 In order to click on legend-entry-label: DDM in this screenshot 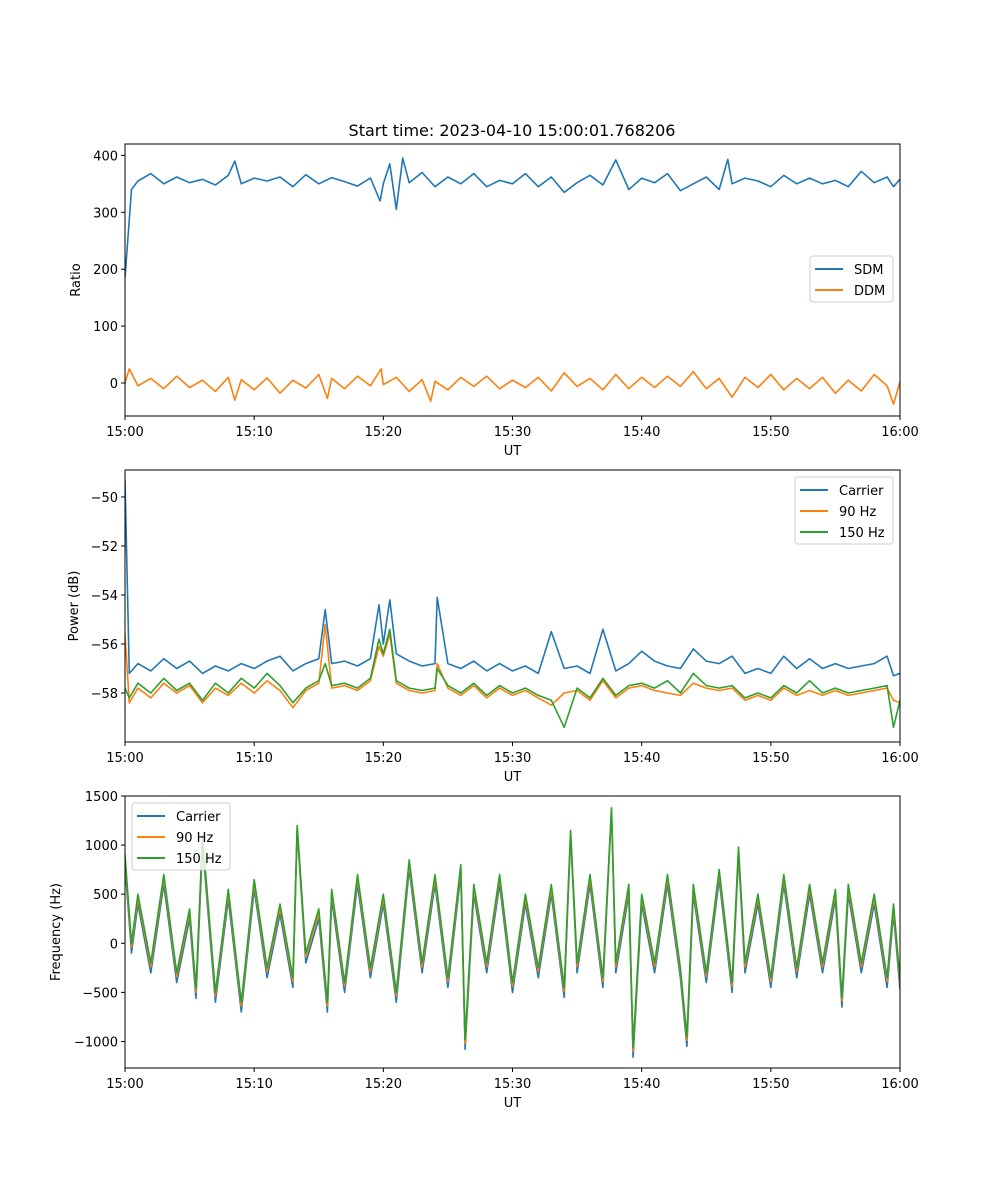, I will do `click(869, 291)`.